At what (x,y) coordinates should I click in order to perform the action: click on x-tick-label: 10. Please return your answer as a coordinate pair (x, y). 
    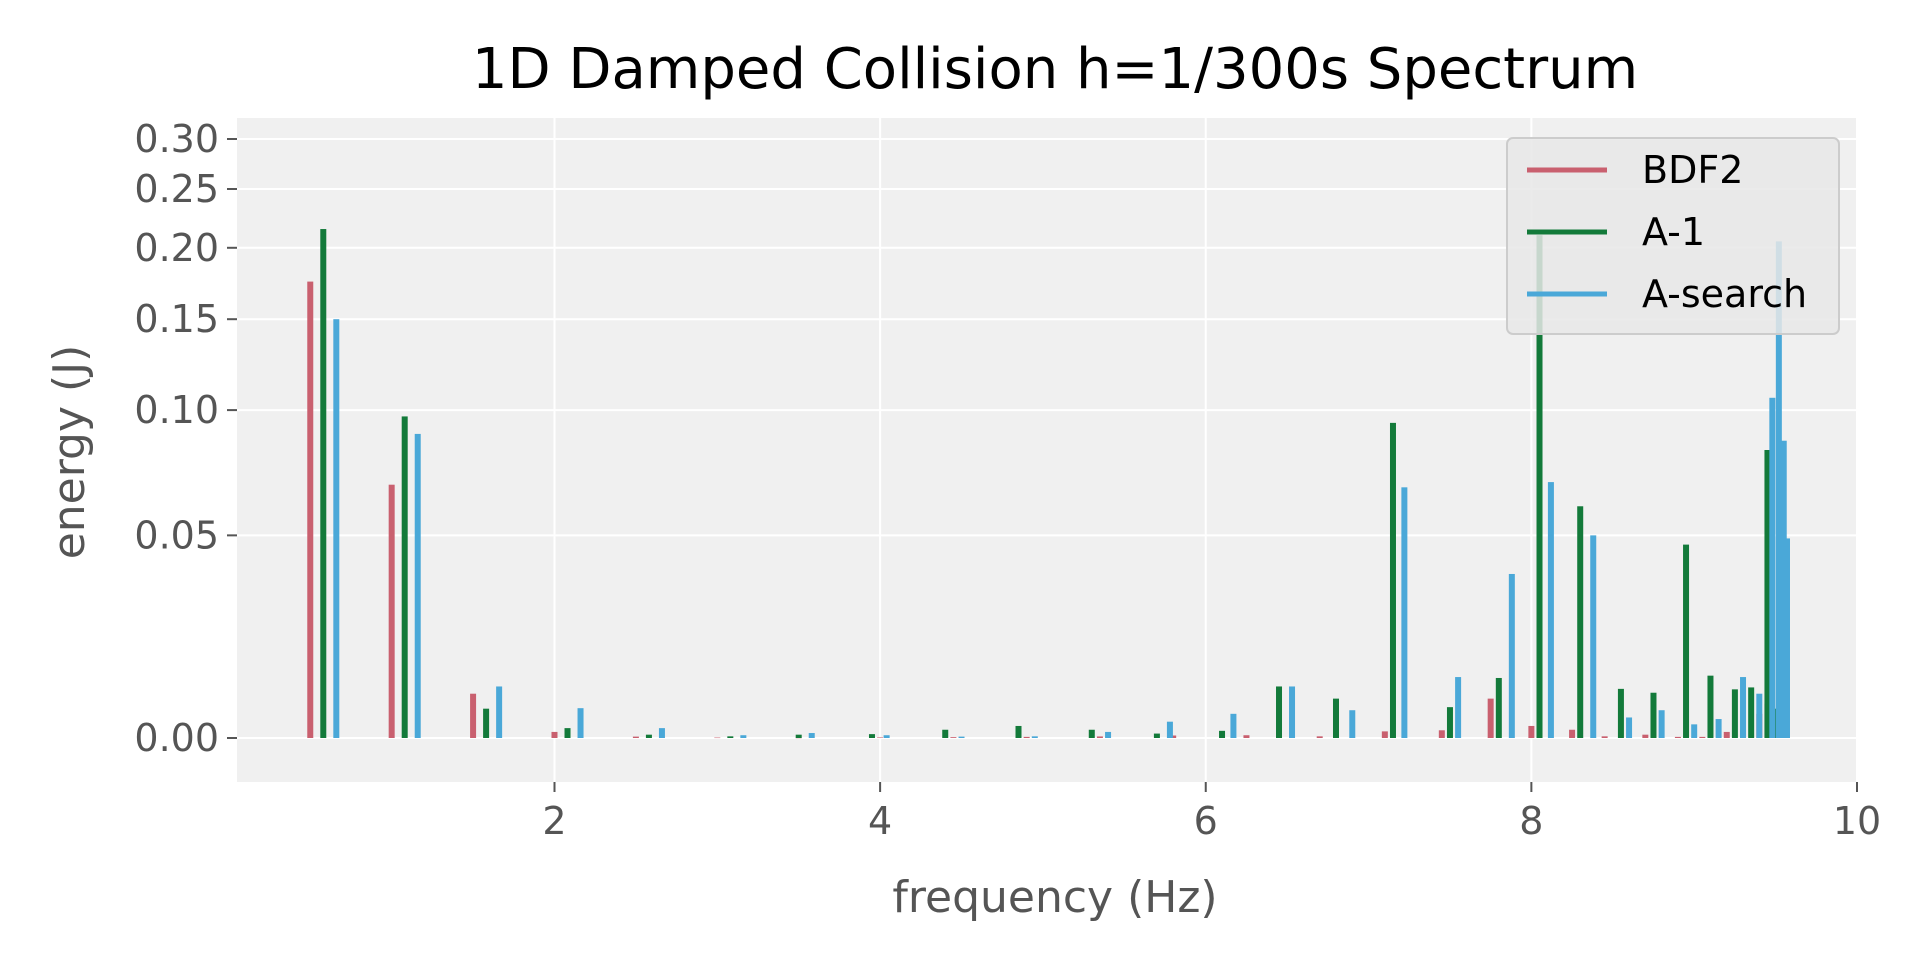
    Looking at the image, I should click on (1857, 821).